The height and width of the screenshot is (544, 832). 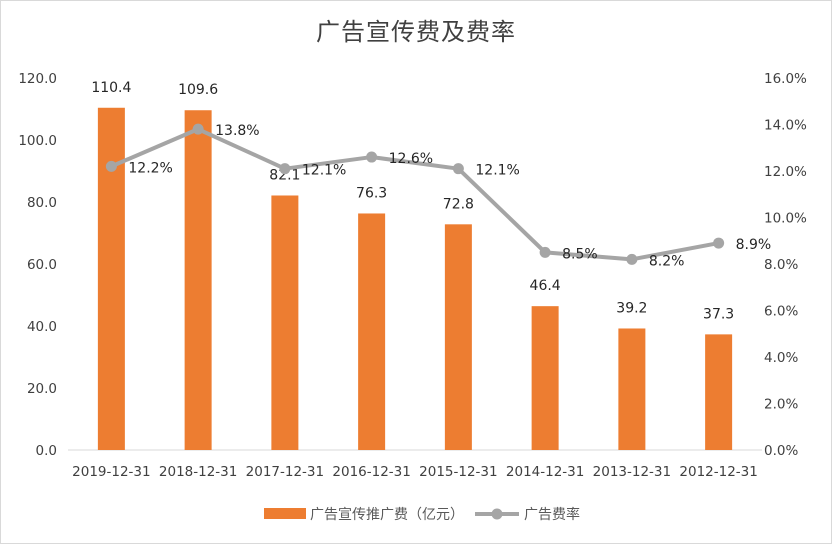 What do you see at coordinates (42, 203) in the screenshot?
I see `left-axis-tick-label: 80.0` at bounding box center [42, 203].